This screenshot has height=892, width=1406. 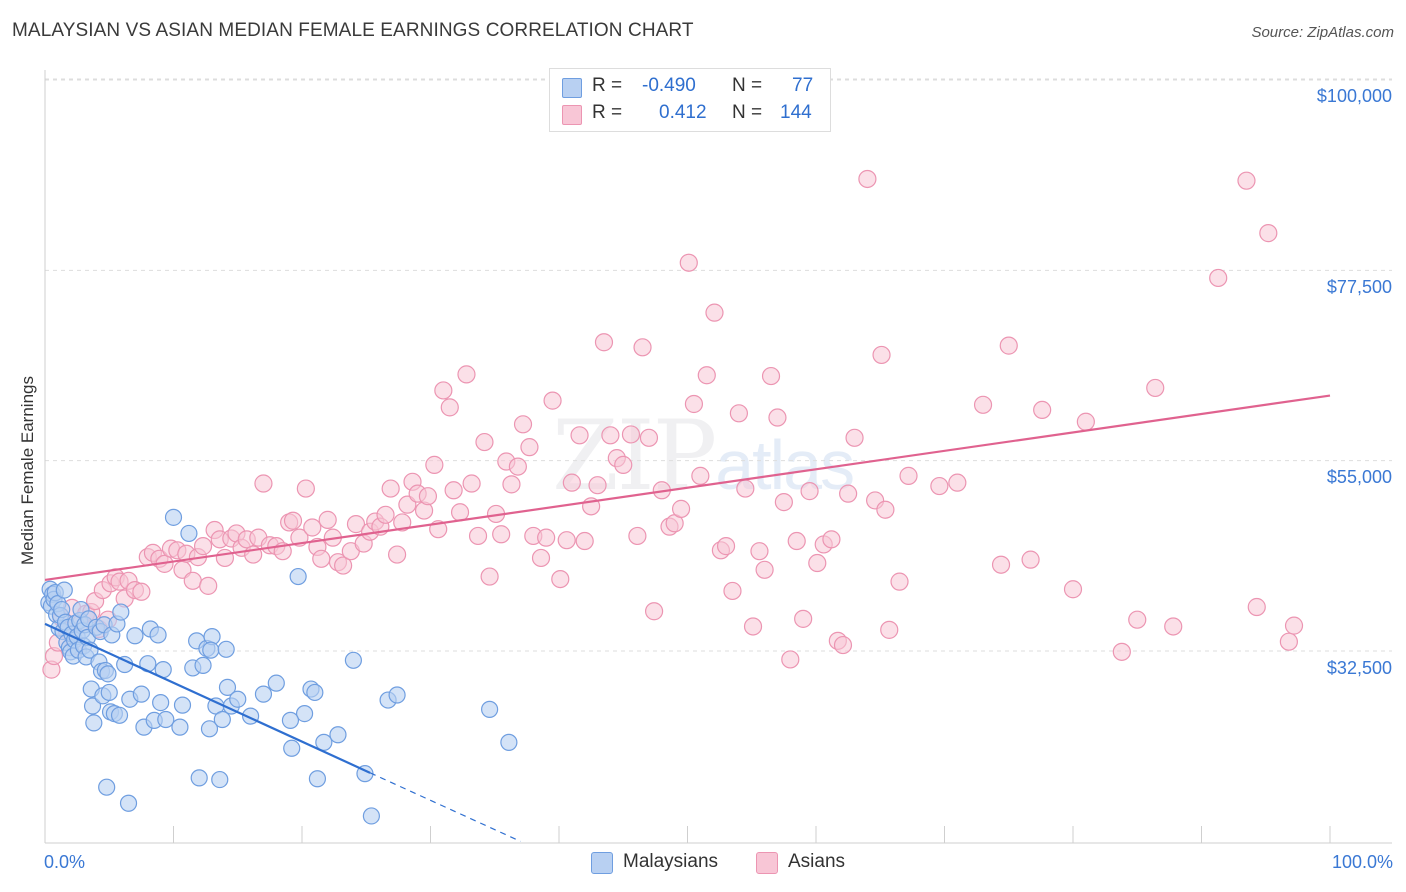 What do you see at coordinates (1359, 668) in the screenshot?
I see `y-tick-label-32500: $32,500` at bounding box center [1359, 668].